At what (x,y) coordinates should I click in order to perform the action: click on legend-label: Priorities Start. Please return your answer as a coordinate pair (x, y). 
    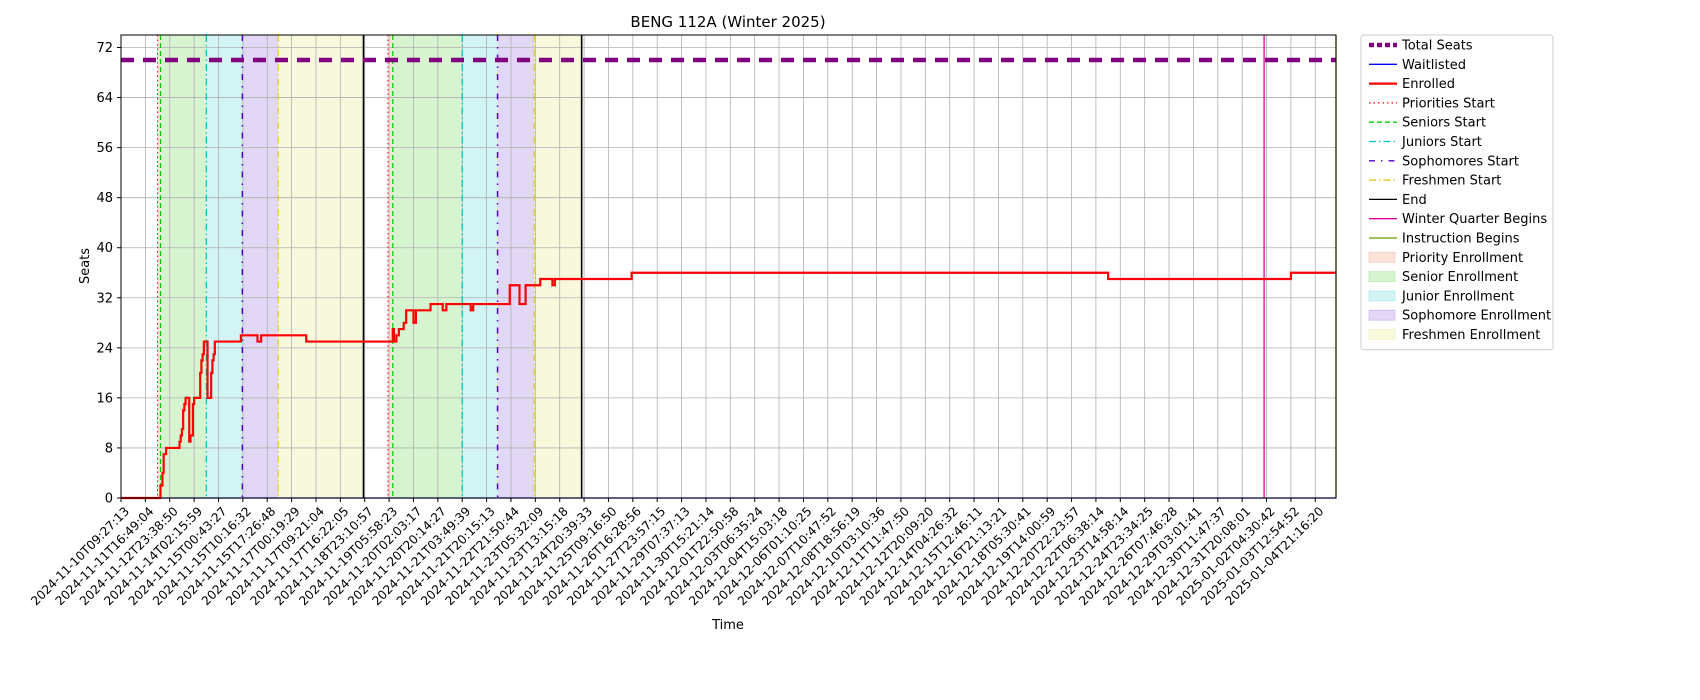
    Looking at the image, I should click on (1448, 103).